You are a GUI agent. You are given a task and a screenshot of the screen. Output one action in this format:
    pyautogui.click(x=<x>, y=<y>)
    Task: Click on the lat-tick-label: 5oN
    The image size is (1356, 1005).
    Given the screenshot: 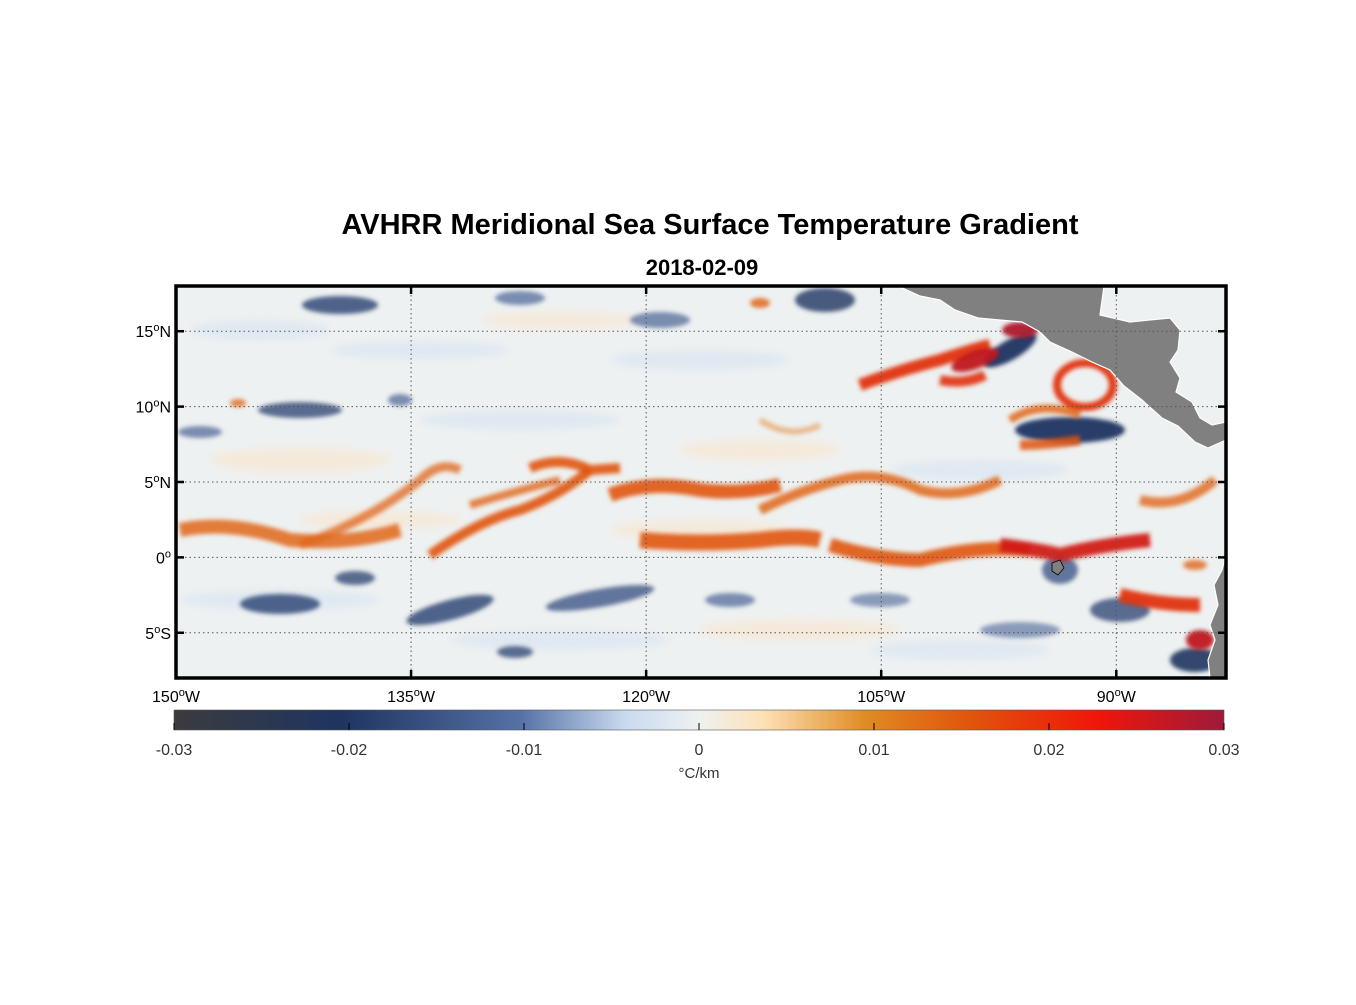 What is the action you would take?
    pyautogui.click(x=157, y=482)
    